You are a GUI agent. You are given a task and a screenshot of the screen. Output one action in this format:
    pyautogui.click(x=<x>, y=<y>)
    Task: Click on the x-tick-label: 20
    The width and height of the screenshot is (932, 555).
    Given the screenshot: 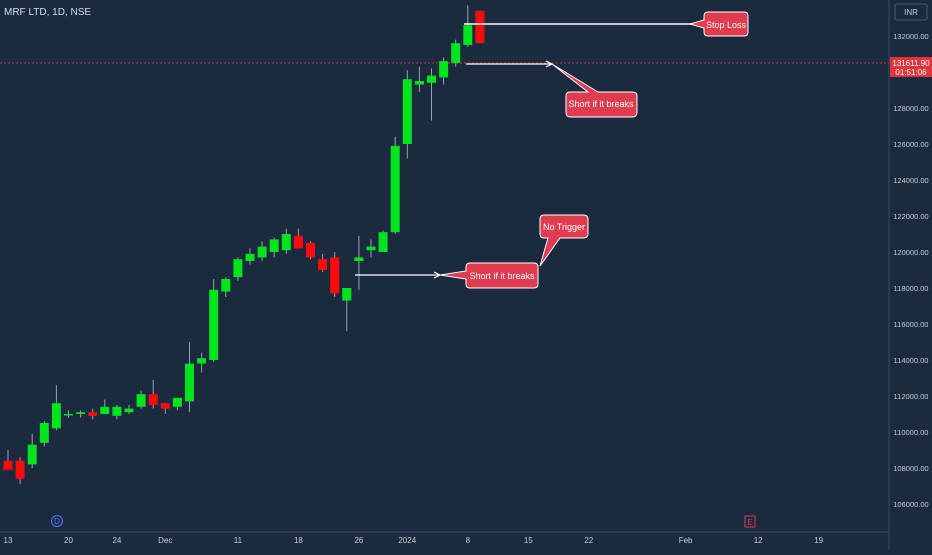 What is the action you would take?
    pyautogui.click(x=68, y=540)
    